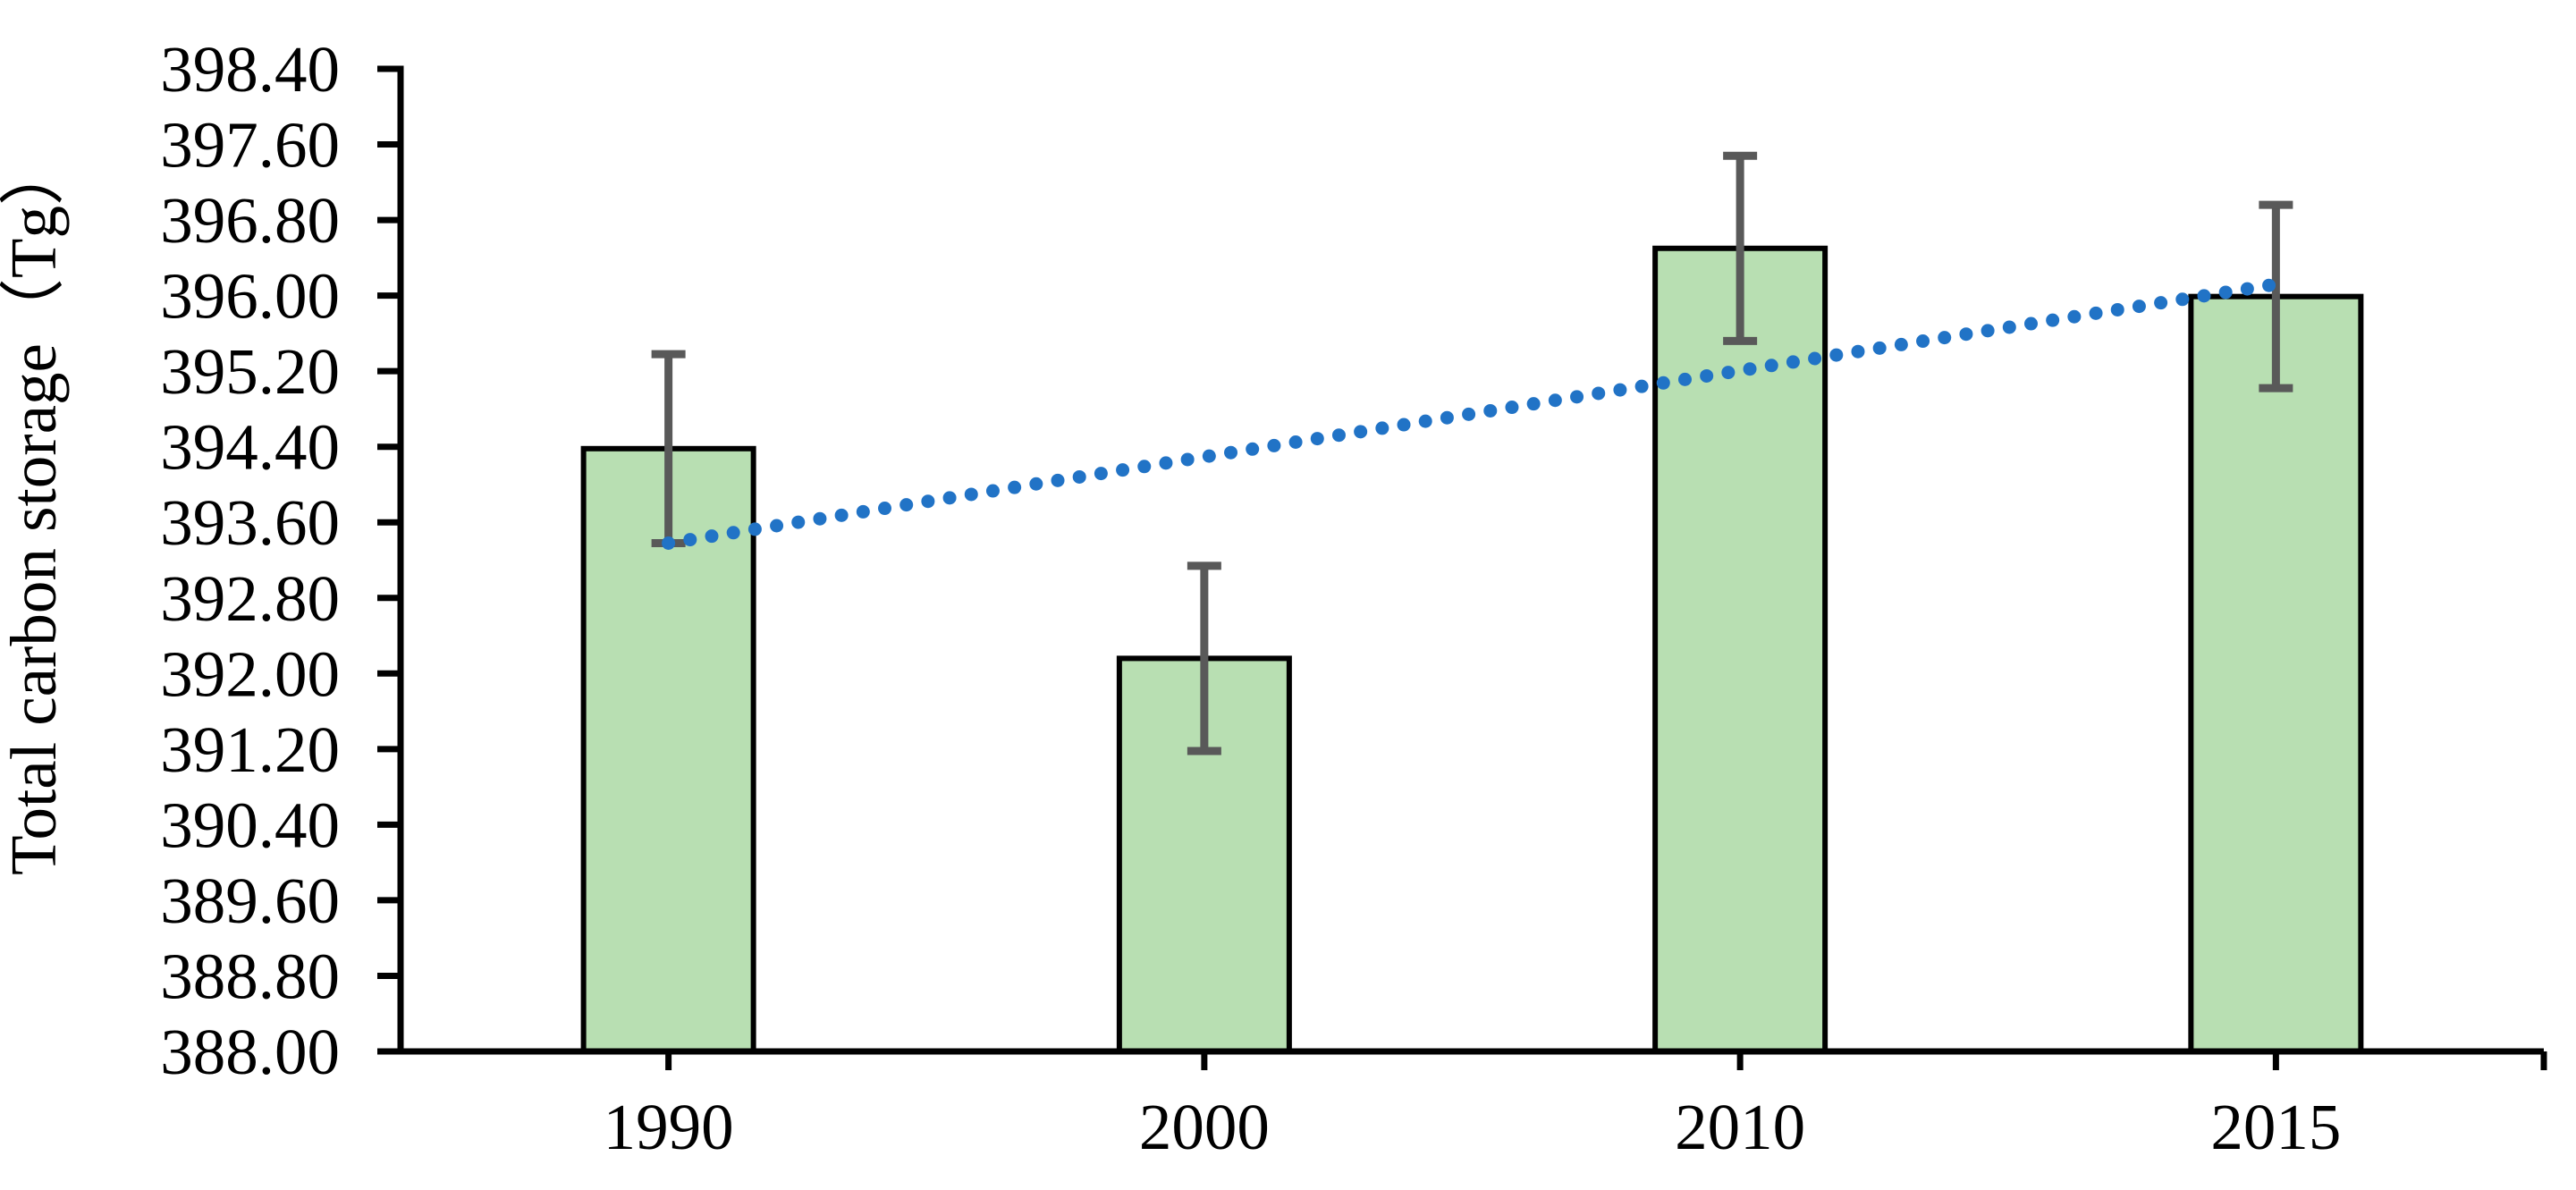 This screenshot has width=2576, height=1190. What do you see at coordinates (1740, 248) in the screenshot?
I see `error-bar-2010` at bounding box center [1740, 248].